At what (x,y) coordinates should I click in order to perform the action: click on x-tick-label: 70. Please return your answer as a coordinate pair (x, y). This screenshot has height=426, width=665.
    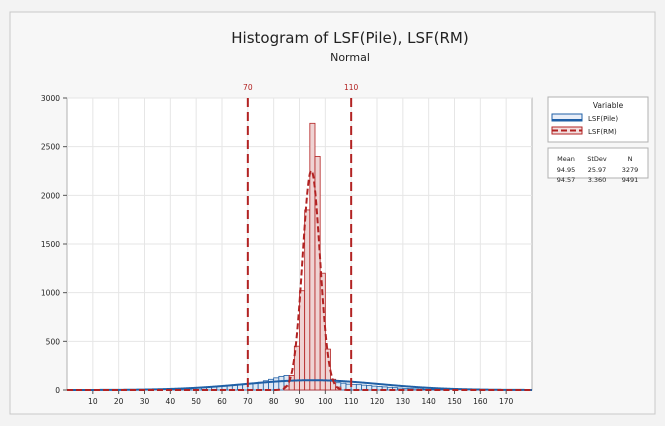
    Looking at the image, I should click on (248, 401).